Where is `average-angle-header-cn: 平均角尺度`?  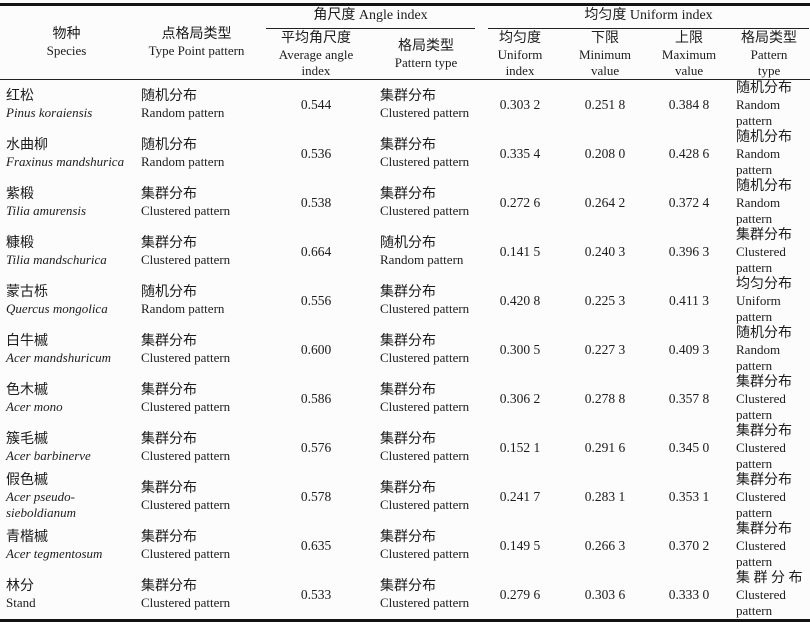
average-angle-header-cn: 平均角尺度 is located at coordinates (316, 38).